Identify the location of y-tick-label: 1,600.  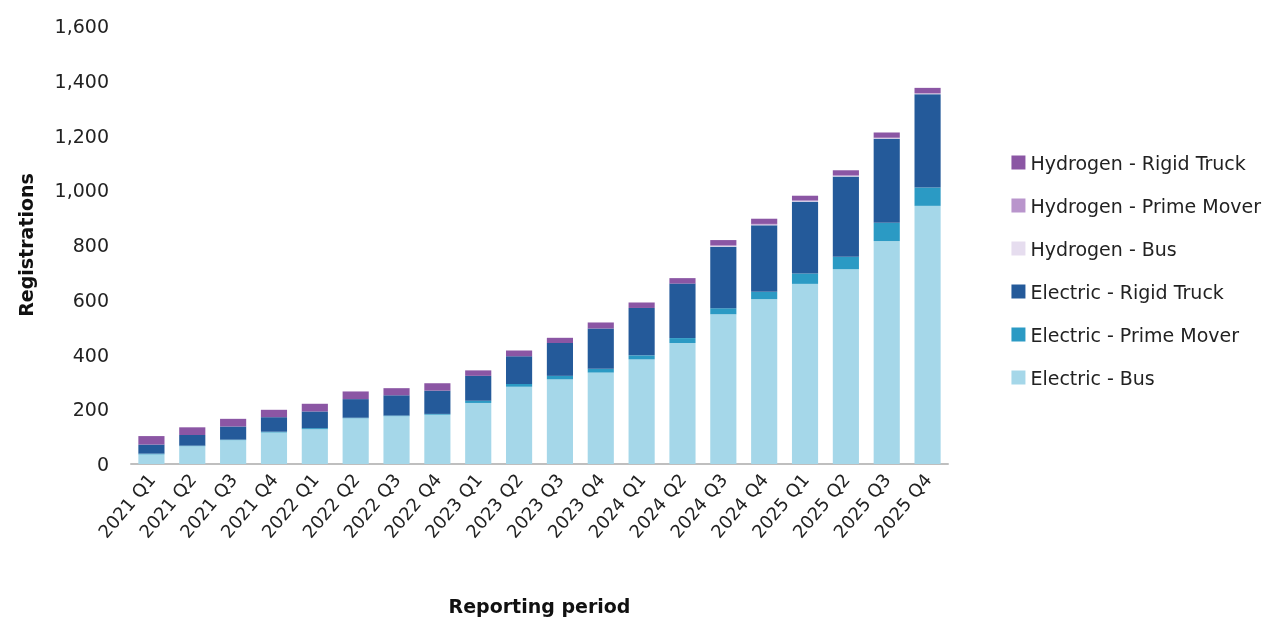
(81, 26).